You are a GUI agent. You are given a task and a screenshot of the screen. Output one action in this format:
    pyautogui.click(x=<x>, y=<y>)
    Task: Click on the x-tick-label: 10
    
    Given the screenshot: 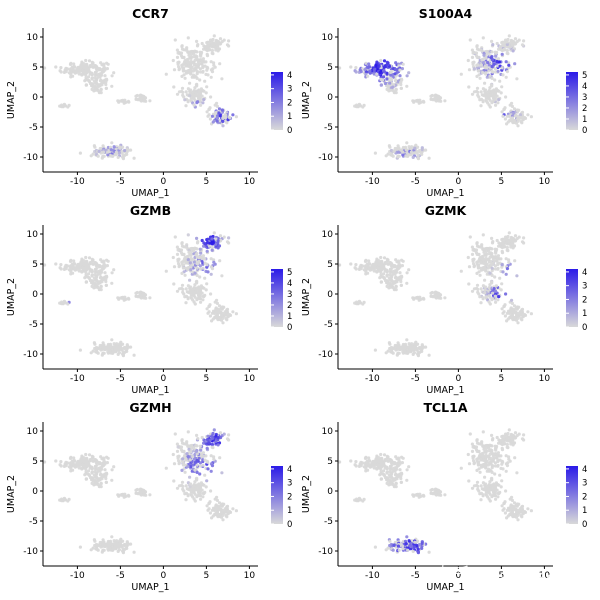 What is the action you would take?
    pyautogui.click(x=250, y=379)
    